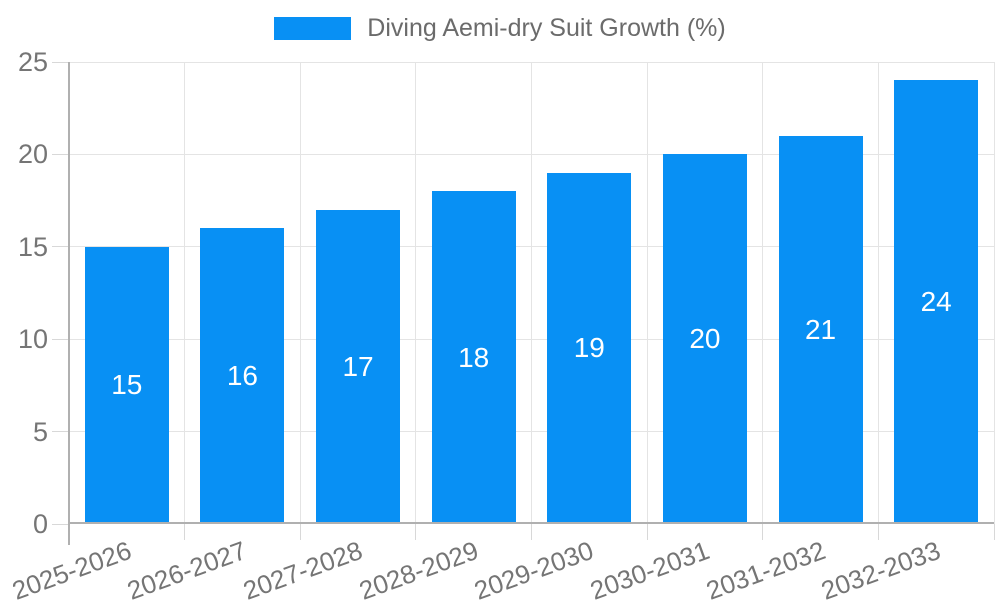  I want to click on x-axis-tick-label: 2030-2031, so click(650, 567).